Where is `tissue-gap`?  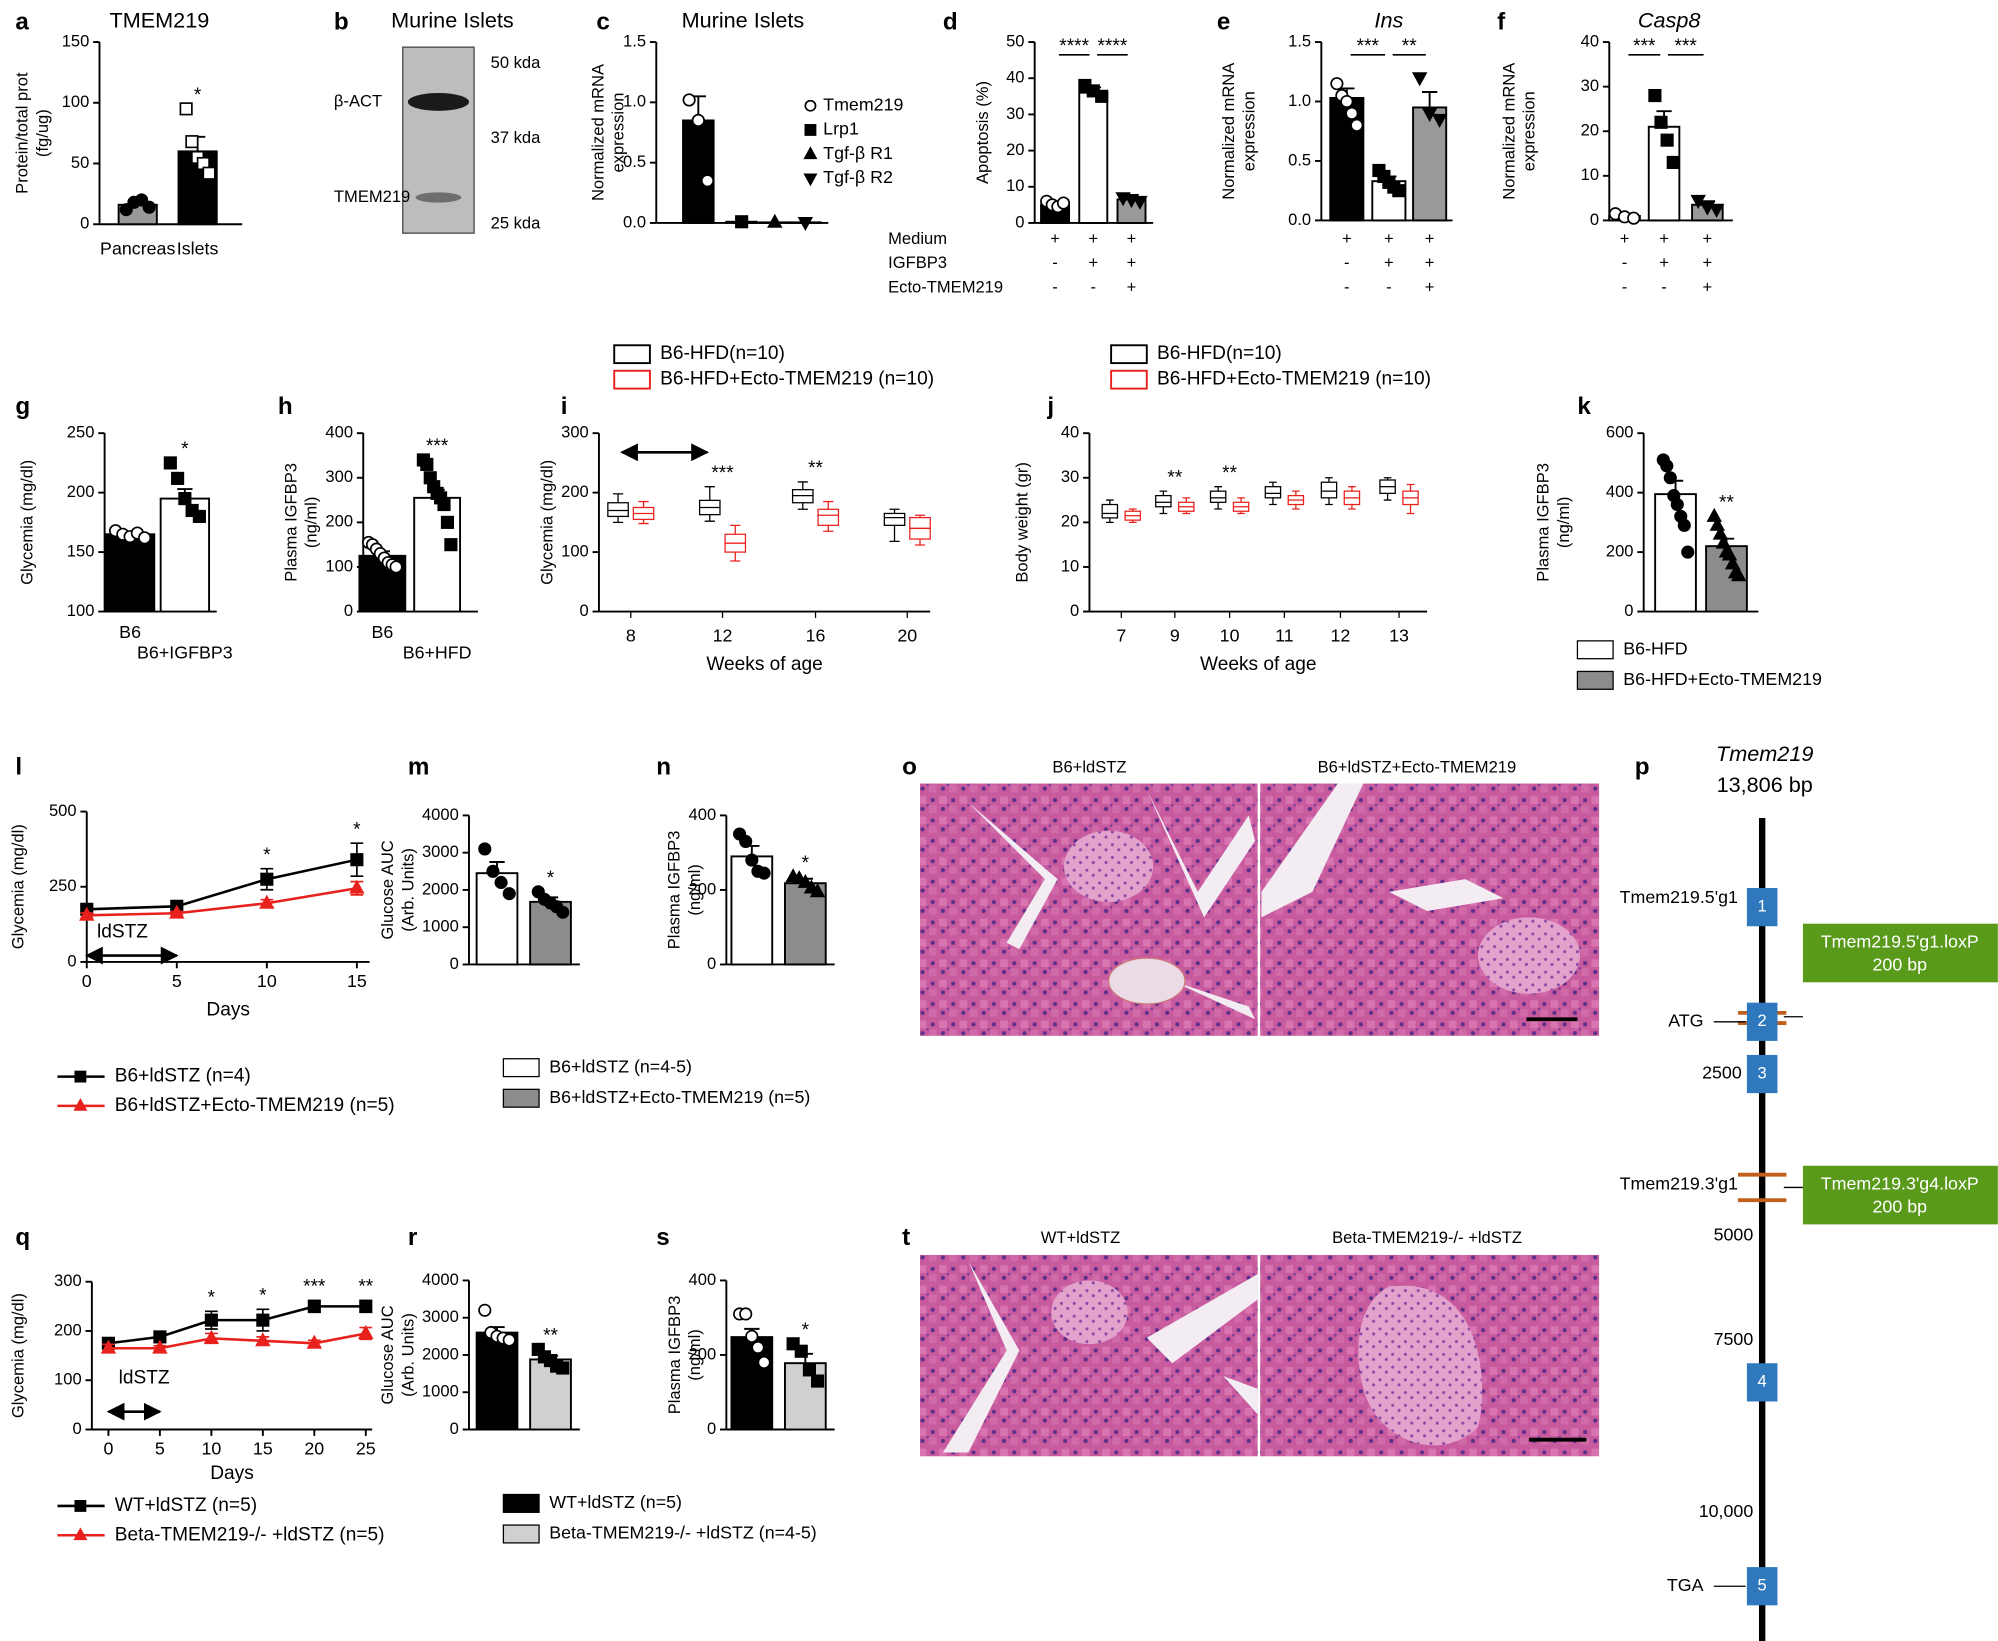 tissue-gap is located at coordinates (1382, 850).